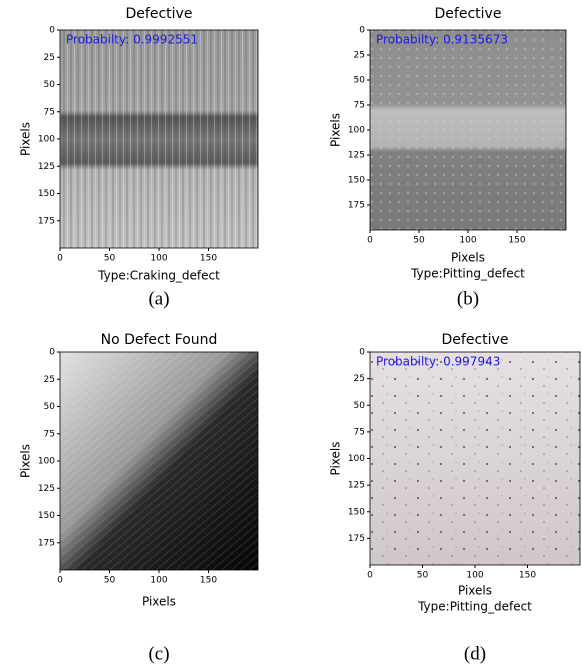  I want to click on panel-title: No Defect Found, so click(159, 340).